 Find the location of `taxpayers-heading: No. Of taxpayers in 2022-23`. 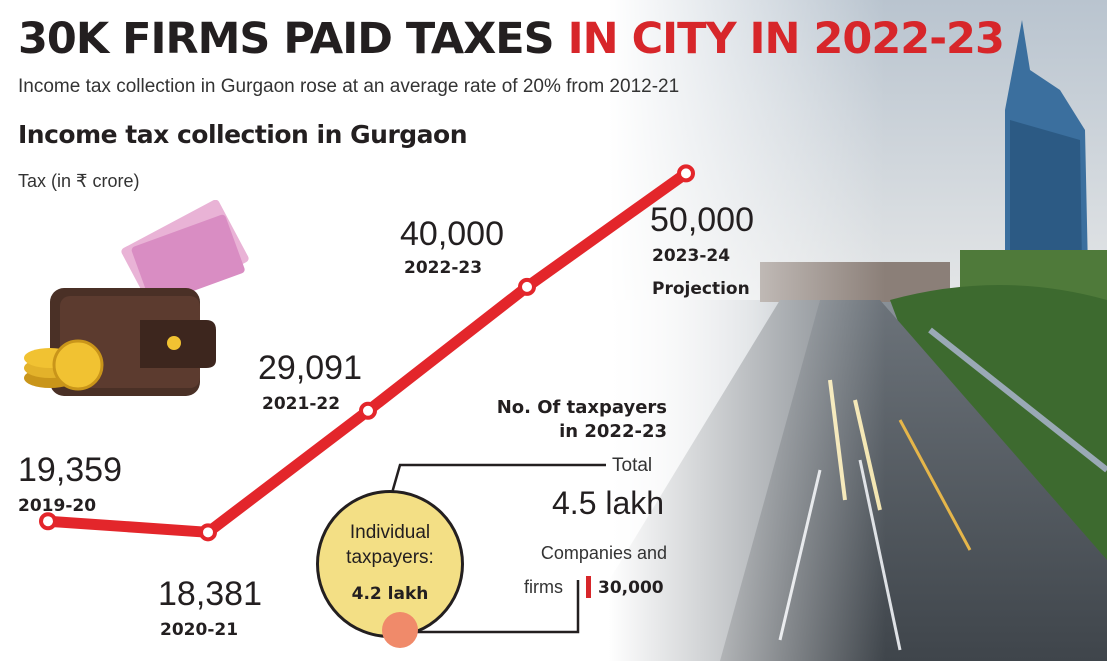

taxpayers-heading: No. Of taxpayers in 2022-23 is located at coordinates (582, 420).